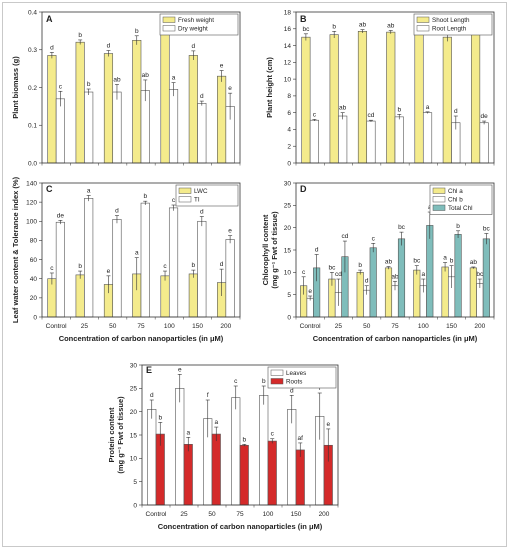 The image size is (510, 550). Describe the element at coordinates (296, 373) in the screenshot. I see `legend-label: Leaves` at that location.